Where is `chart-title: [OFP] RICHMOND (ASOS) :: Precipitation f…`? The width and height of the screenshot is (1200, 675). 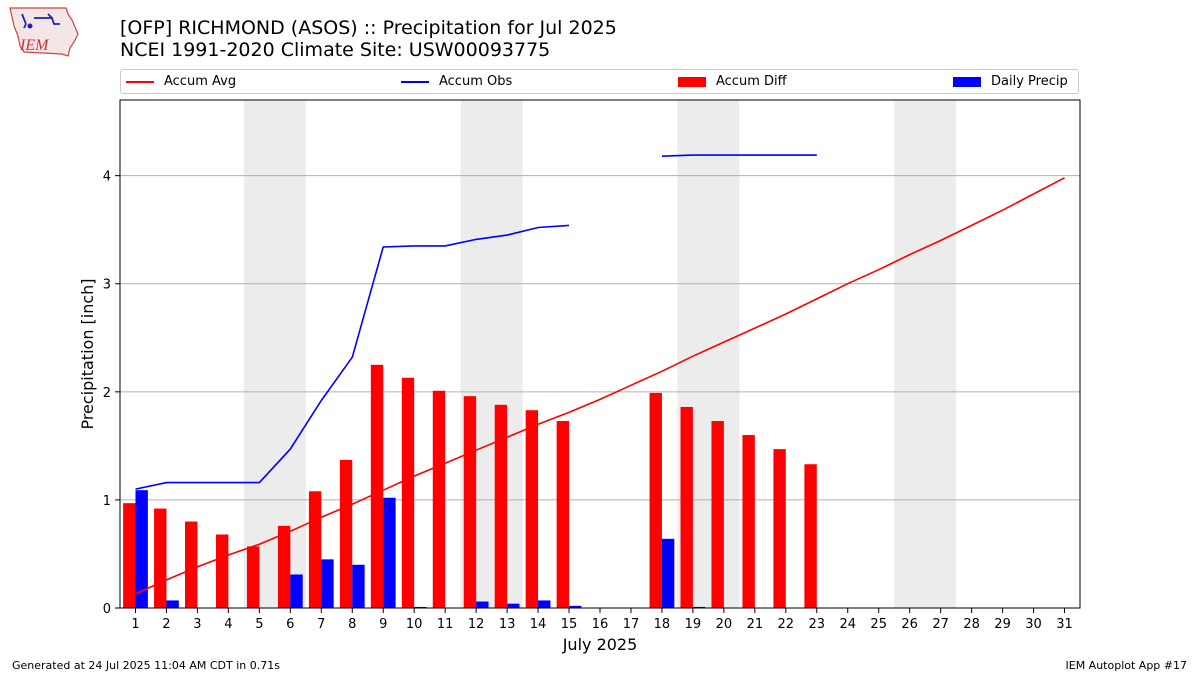
chart-title: [OFP] RICHMOND (ASOS) :: Precipitation f… is located at coordinates (368, 28).